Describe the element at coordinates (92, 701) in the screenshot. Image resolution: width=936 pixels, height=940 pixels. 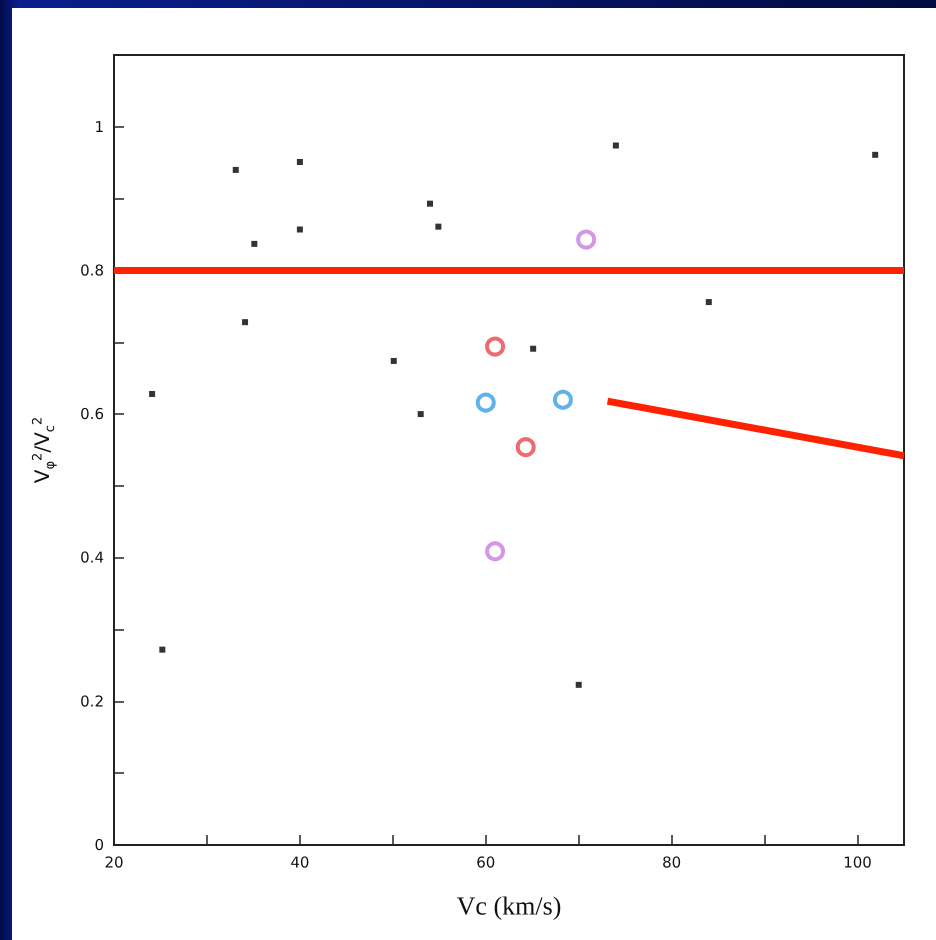
I see `y-tick-label: 0.2` at that location.